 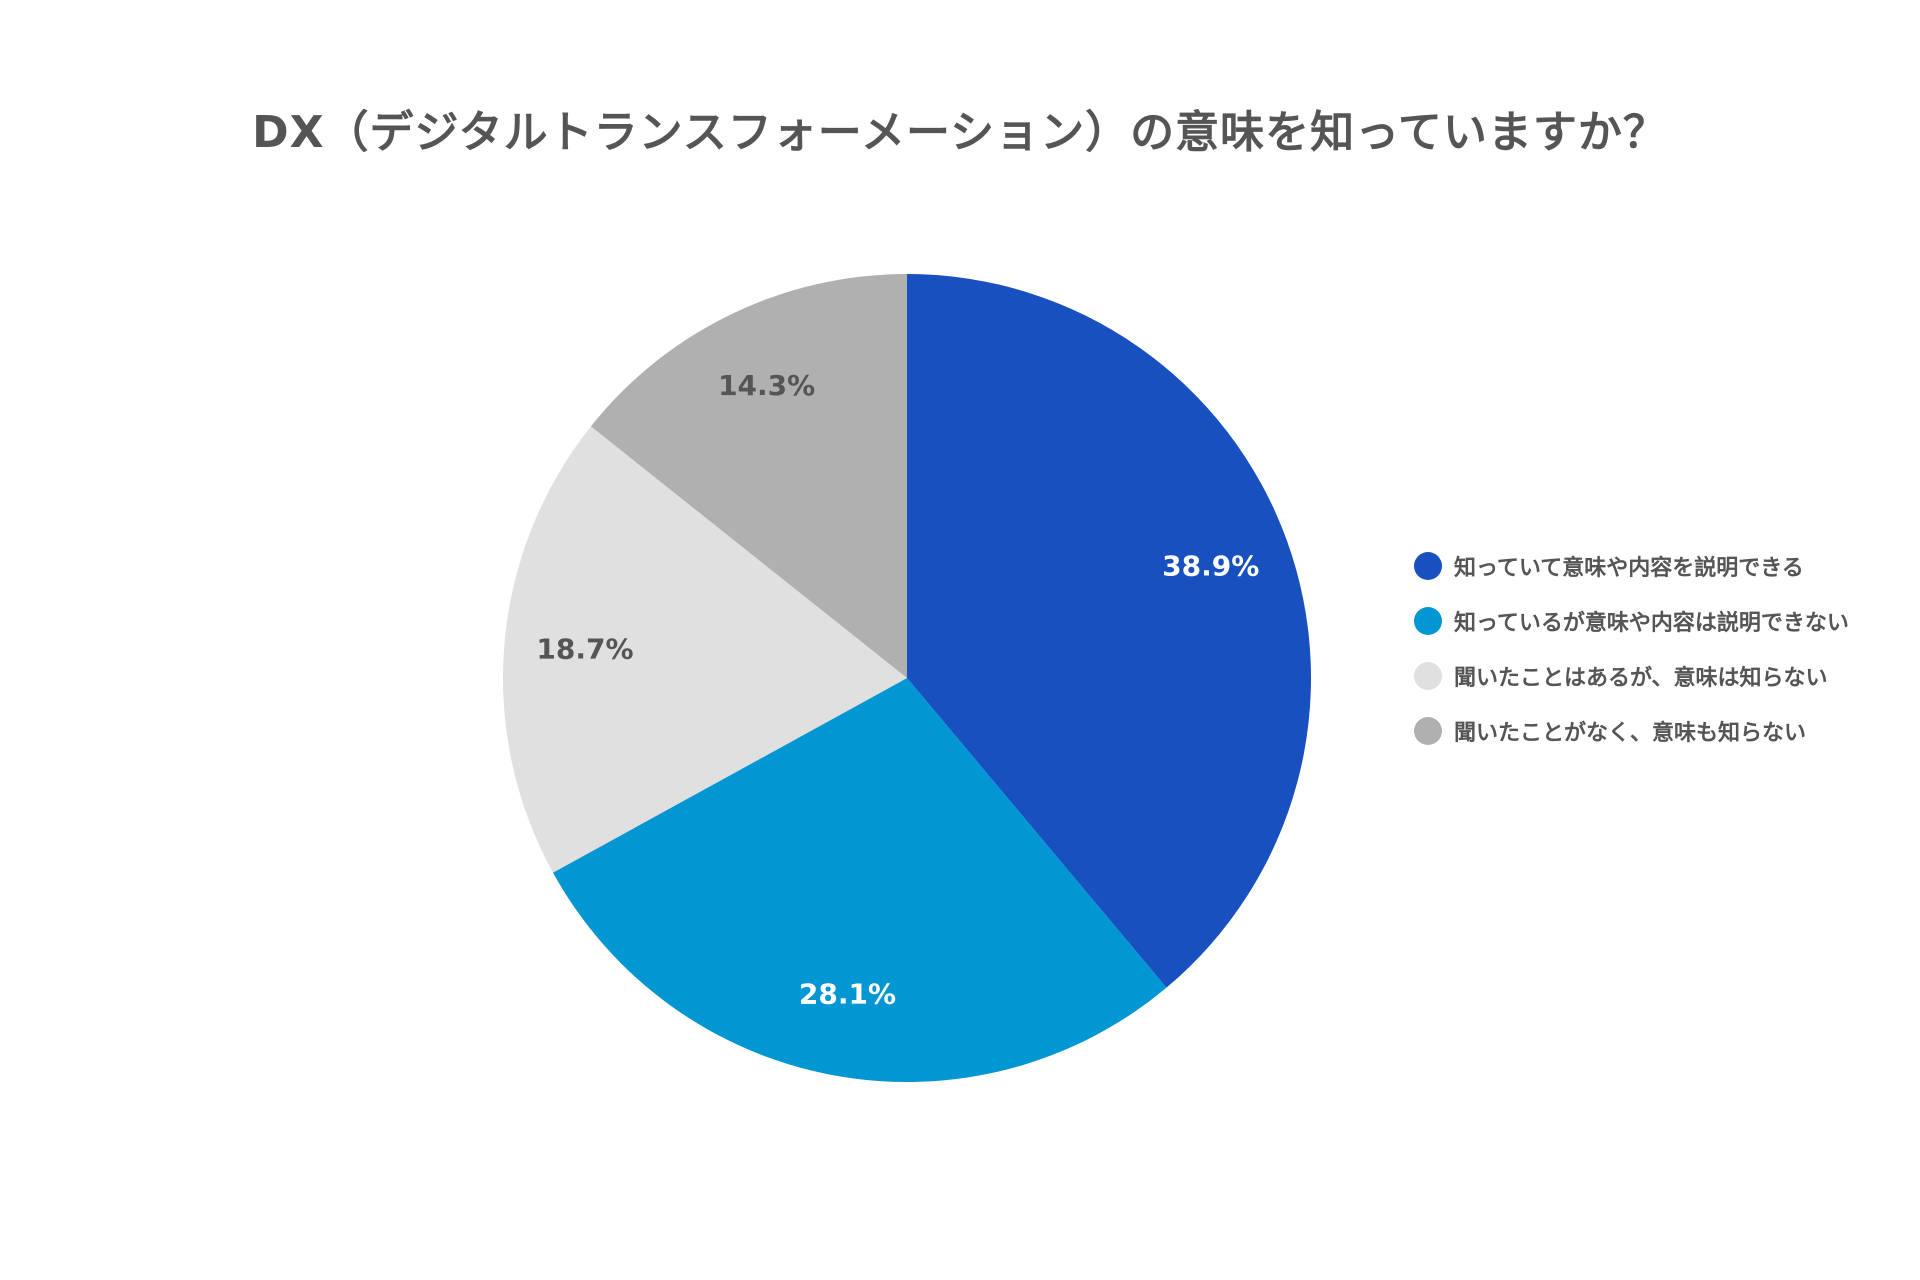 What do you see at coordinates (1629, 568) in the screenshot?
I see `legend-label: 知っていて意味や内容を説明できる` at bounding box center [1629, 568].